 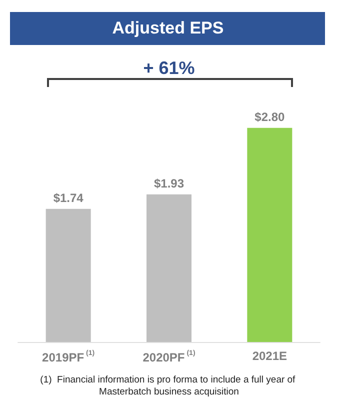 I want to click on text: (1) Financial information is pro forma to include a full year of Masterbatch business acquisition, so click(x=169, y=386).